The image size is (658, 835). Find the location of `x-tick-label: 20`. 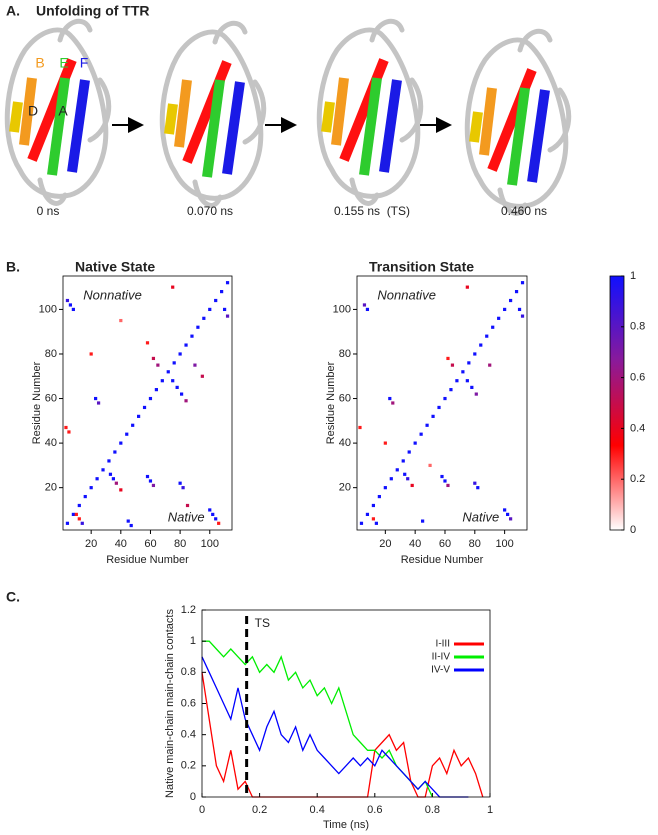

x-tick-label: 20 is located at coordinates (91, 544).